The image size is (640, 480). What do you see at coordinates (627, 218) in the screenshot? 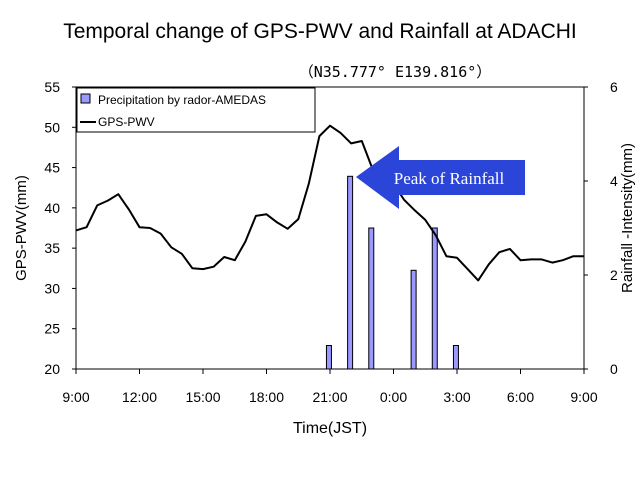
I see `y-axis-right-label: Rainfall -Intensity(mm)` at bounding box center [627, 218].